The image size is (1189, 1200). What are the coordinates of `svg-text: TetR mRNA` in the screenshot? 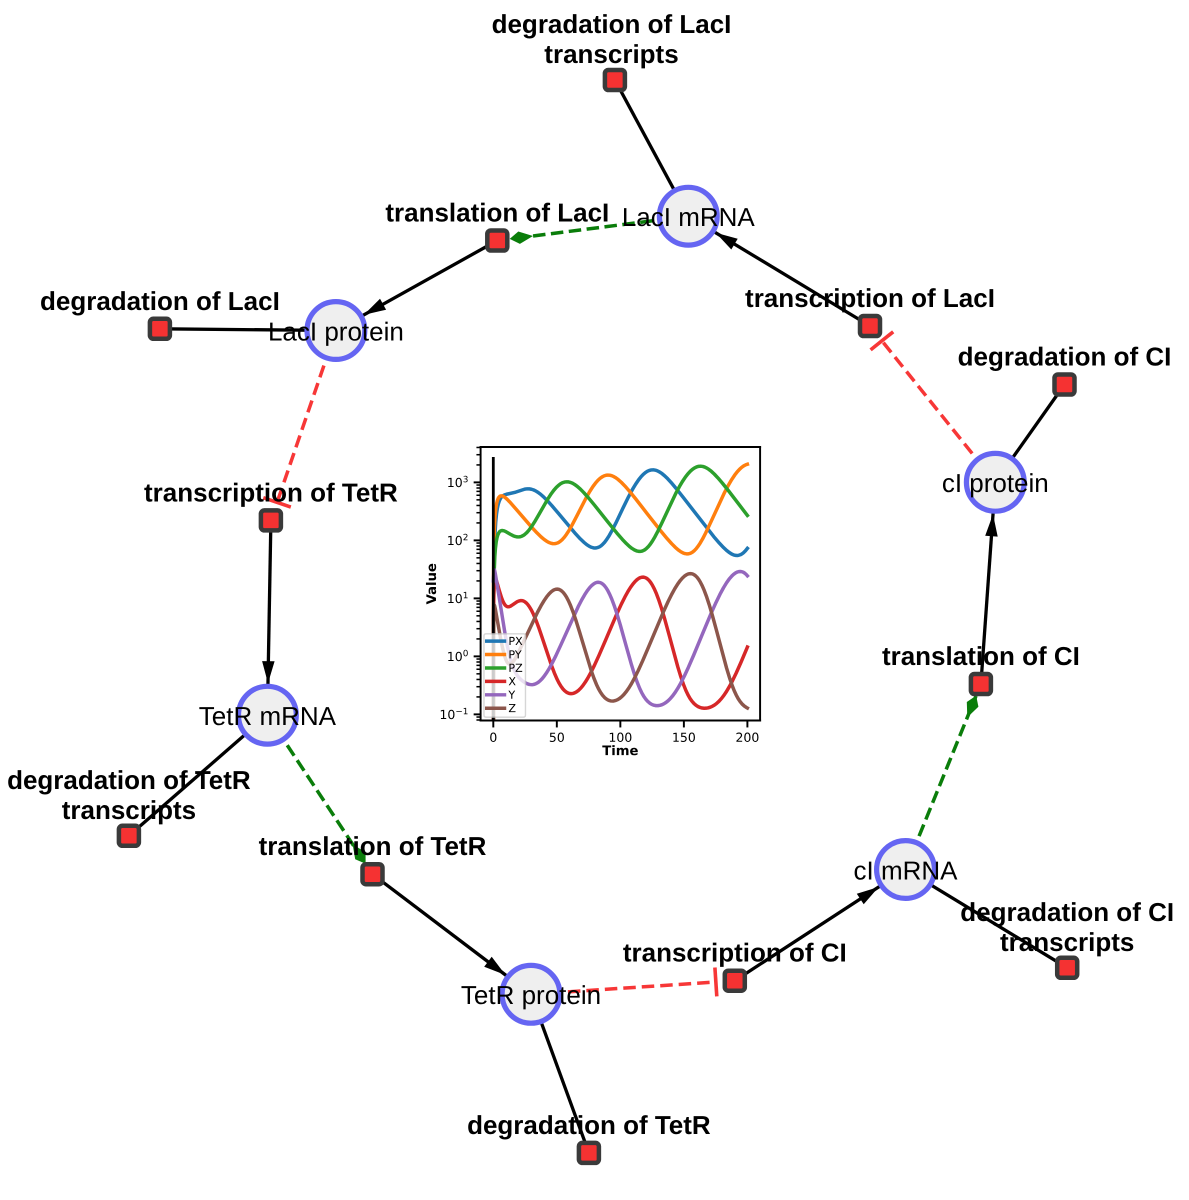 It's located at (268, 716).